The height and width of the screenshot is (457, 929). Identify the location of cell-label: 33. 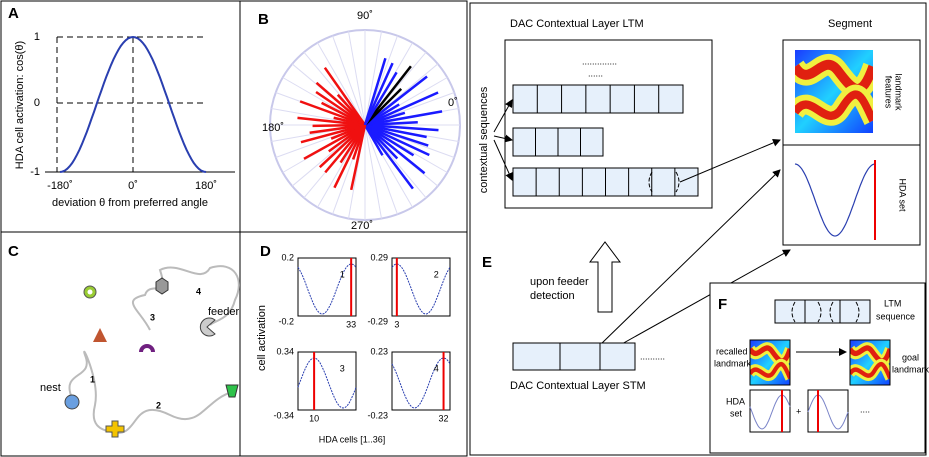
(351, 324).